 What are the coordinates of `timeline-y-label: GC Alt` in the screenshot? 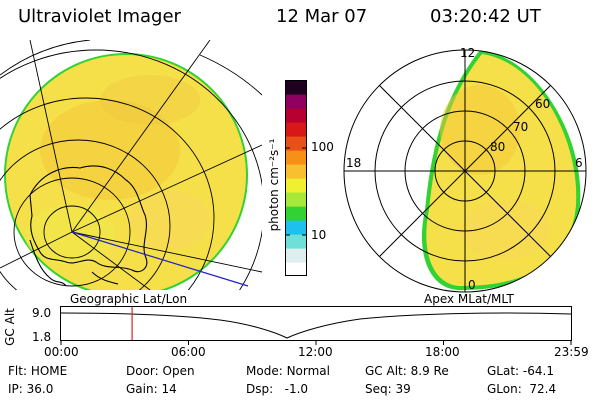 It's located at (10, 327).